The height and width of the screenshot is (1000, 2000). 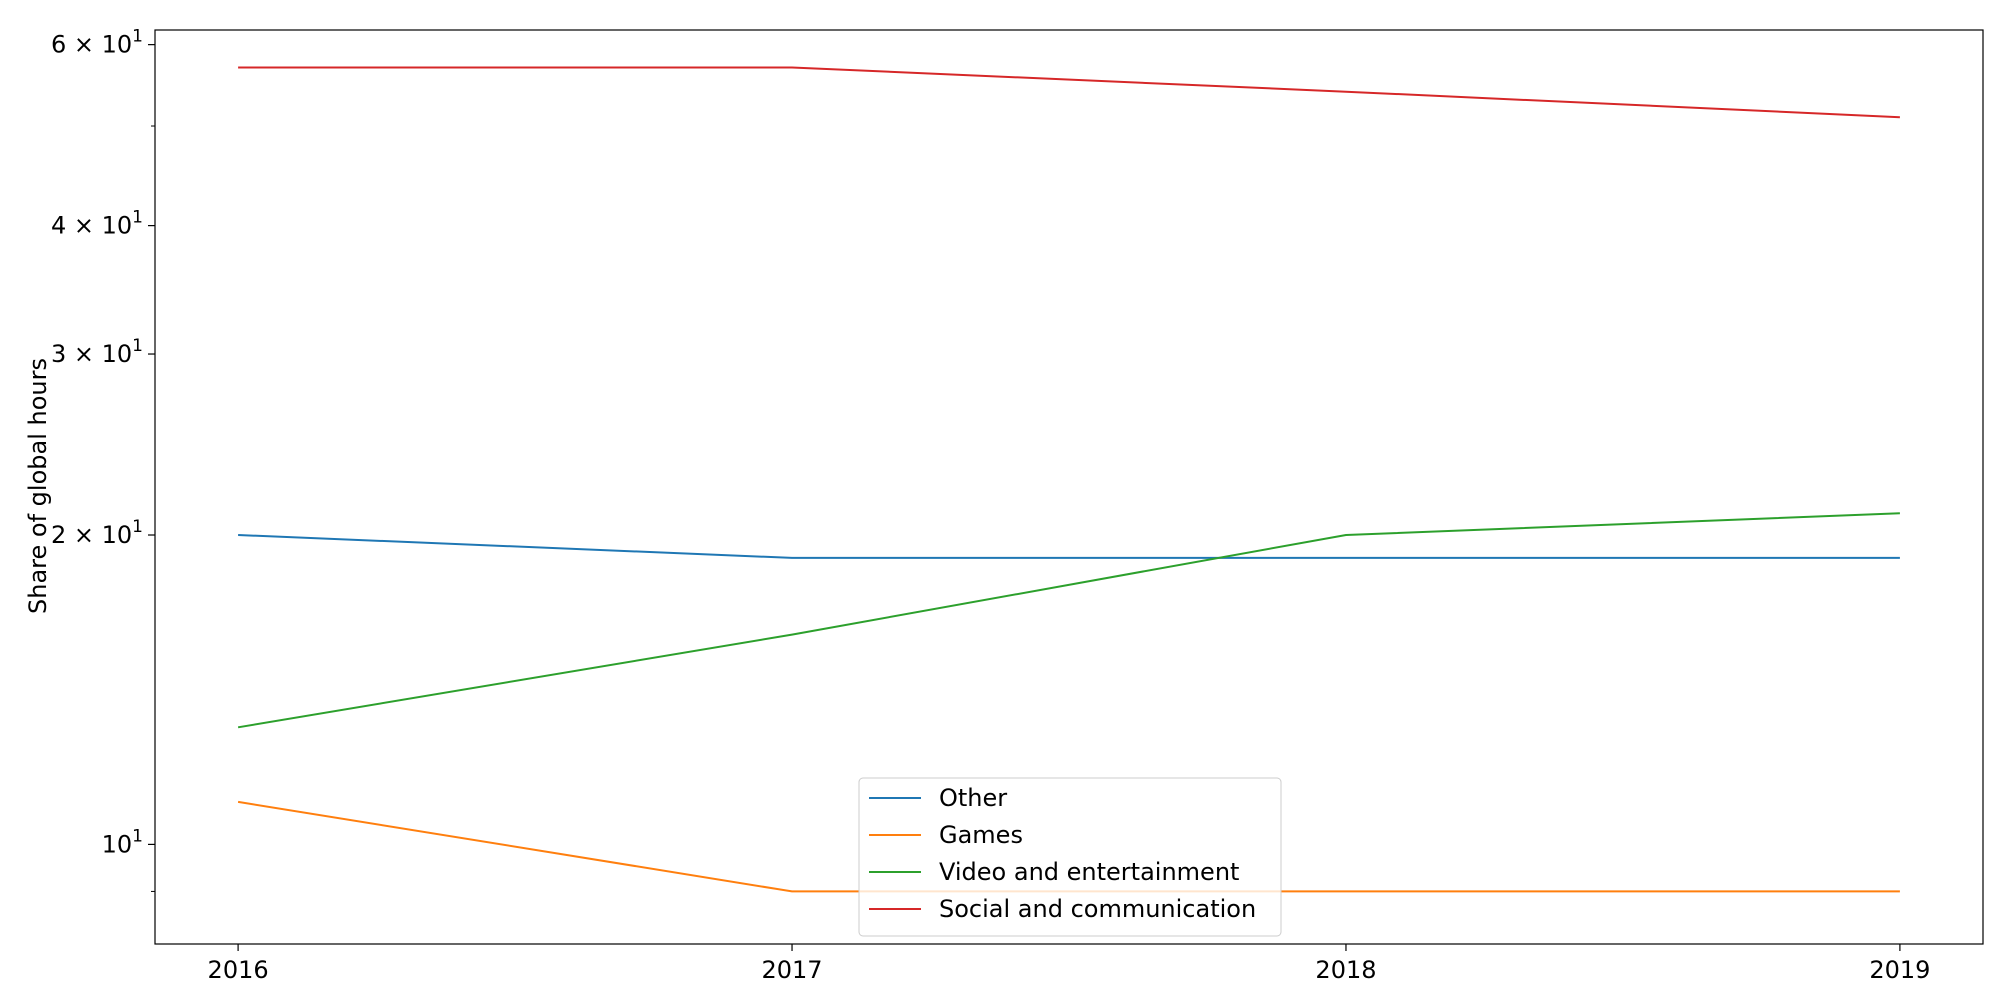 What do you see at coordinates (1345, 970) in the screenshot?
I see `x-tick-label: 2018` at bounding box center [1345, 970].